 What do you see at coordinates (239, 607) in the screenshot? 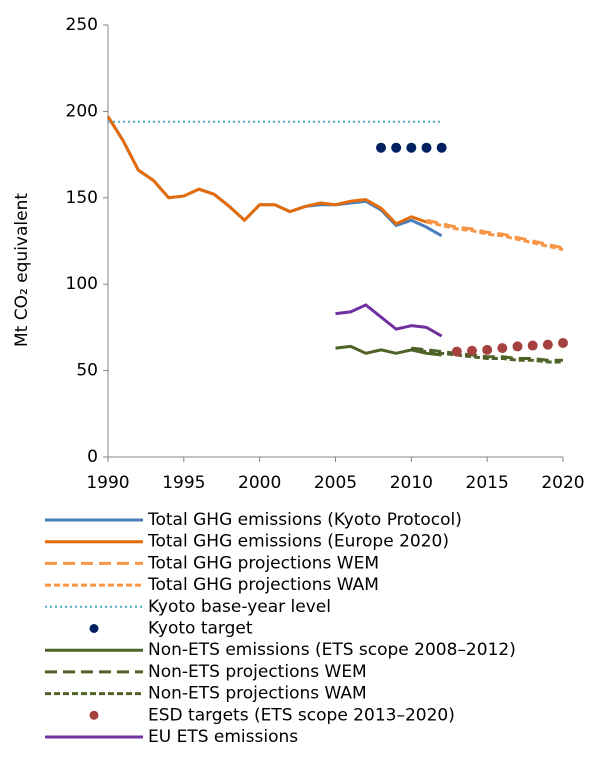
I see `legend-label: Kyoto base-year level` at bounding box center [239, 607].